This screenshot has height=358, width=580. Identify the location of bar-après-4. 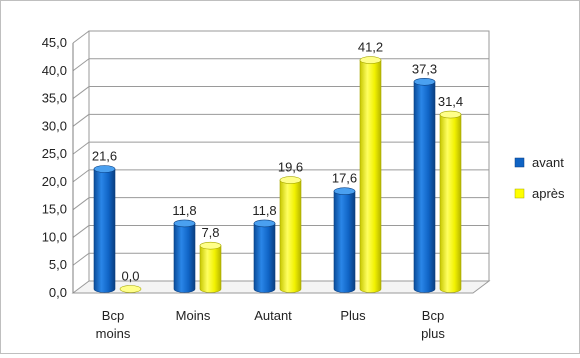
(450, 201).